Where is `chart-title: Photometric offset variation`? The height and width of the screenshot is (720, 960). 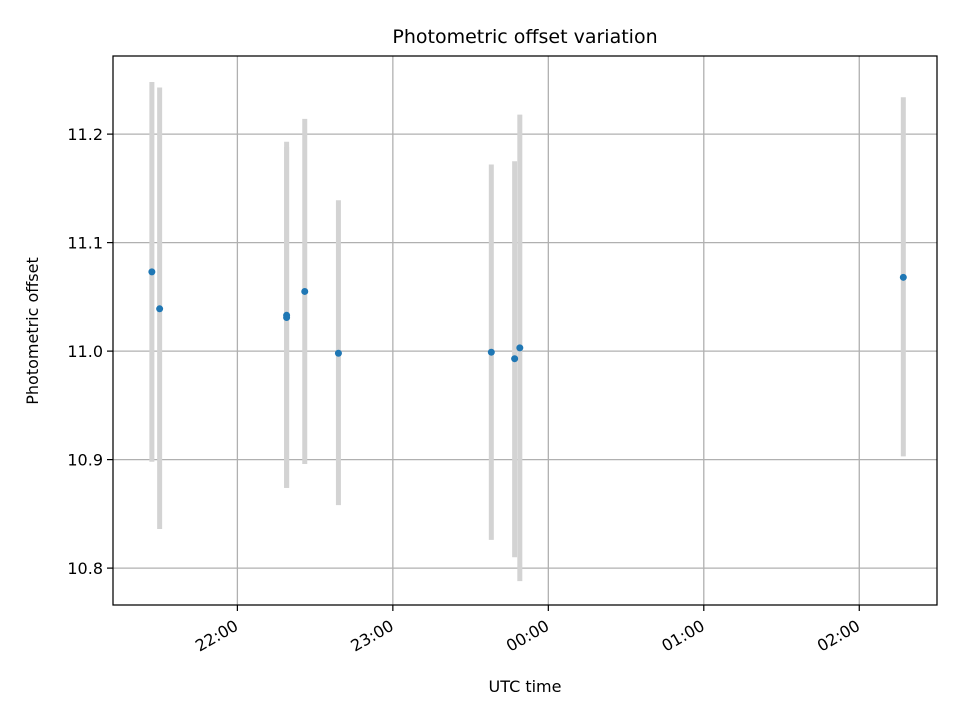 chart-title: Photometric offset variation is located at coordinates (524, 37).